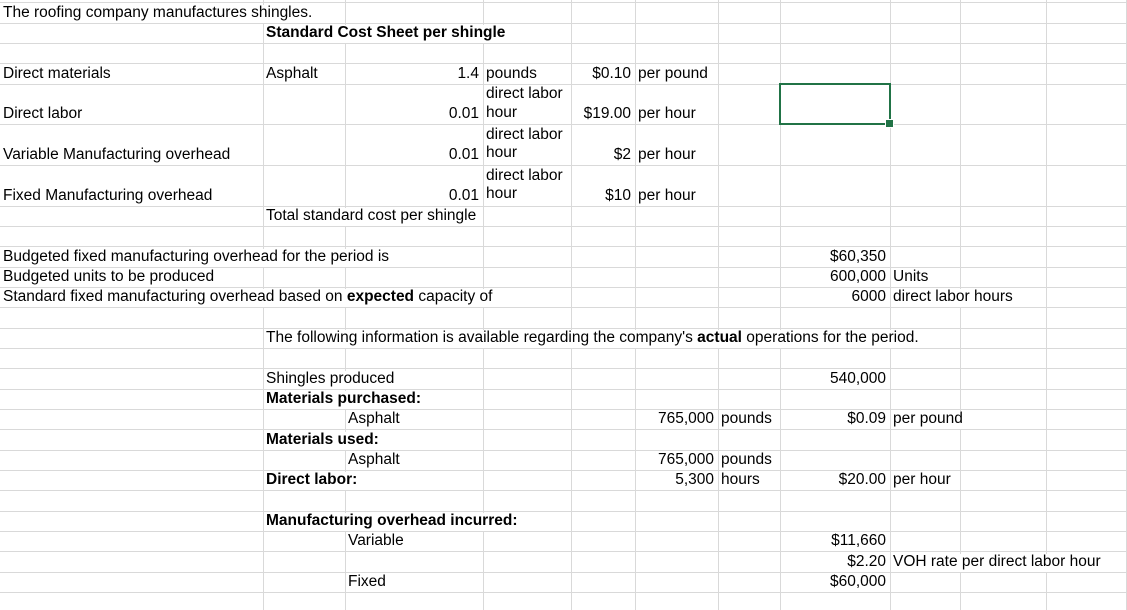  Describe the element at coordinates (528, 145) in the screenshot. I see `cell-D6: direct labor hour` at that location.